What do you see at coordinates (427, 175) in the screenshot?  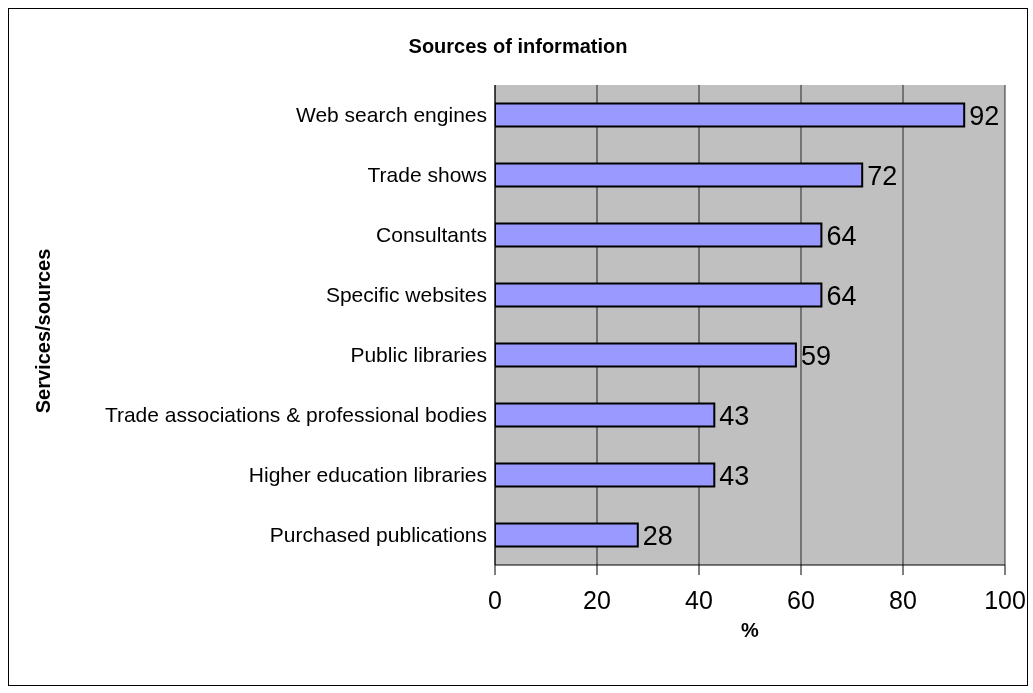 I see `y-tick-label: Trade shows` at bounding box center [427, 175].